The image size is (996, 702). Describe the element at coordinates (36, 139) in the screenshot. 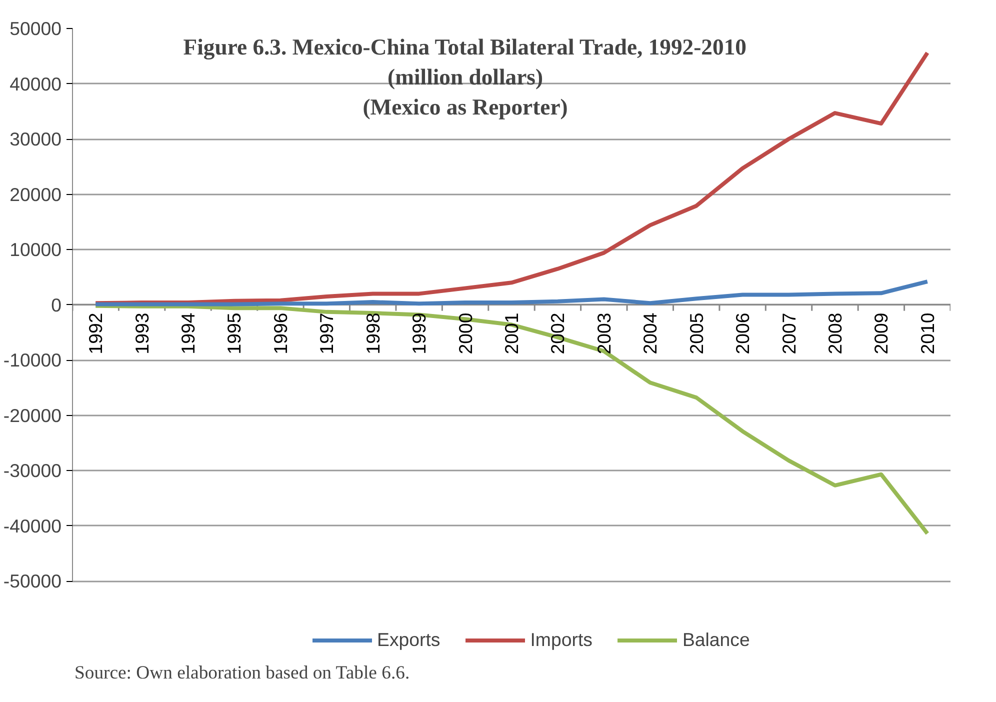

I see `y-tick-label: 30000` at that location.